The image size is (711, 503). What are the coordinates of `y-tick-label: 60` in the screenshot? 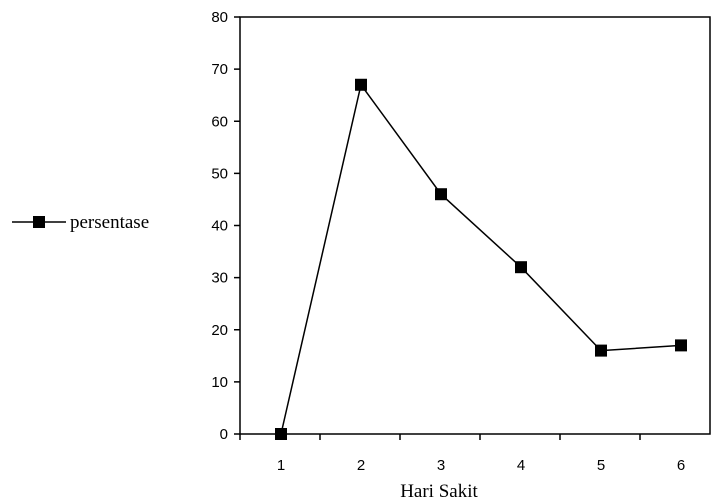 It's located at (219, 121).